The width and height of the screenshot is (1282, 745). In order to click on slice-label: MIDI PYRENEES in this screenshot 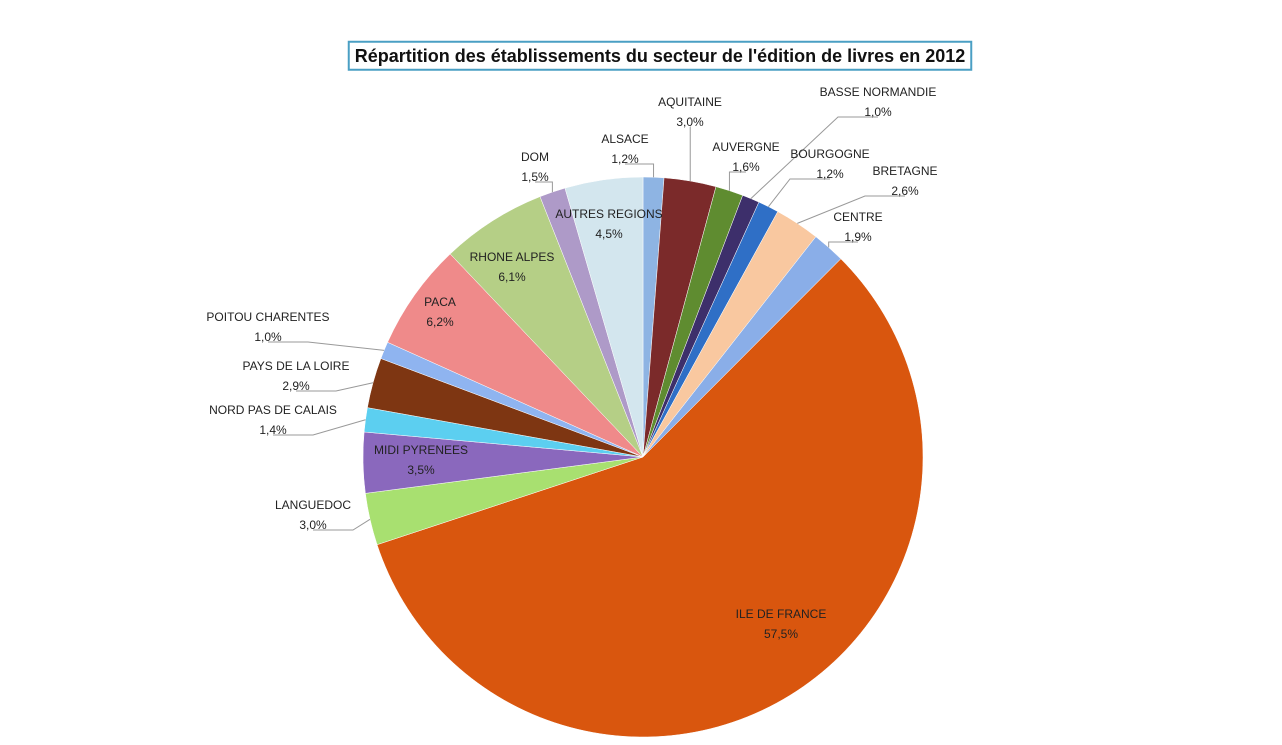, I will do `click(421, 450)`.